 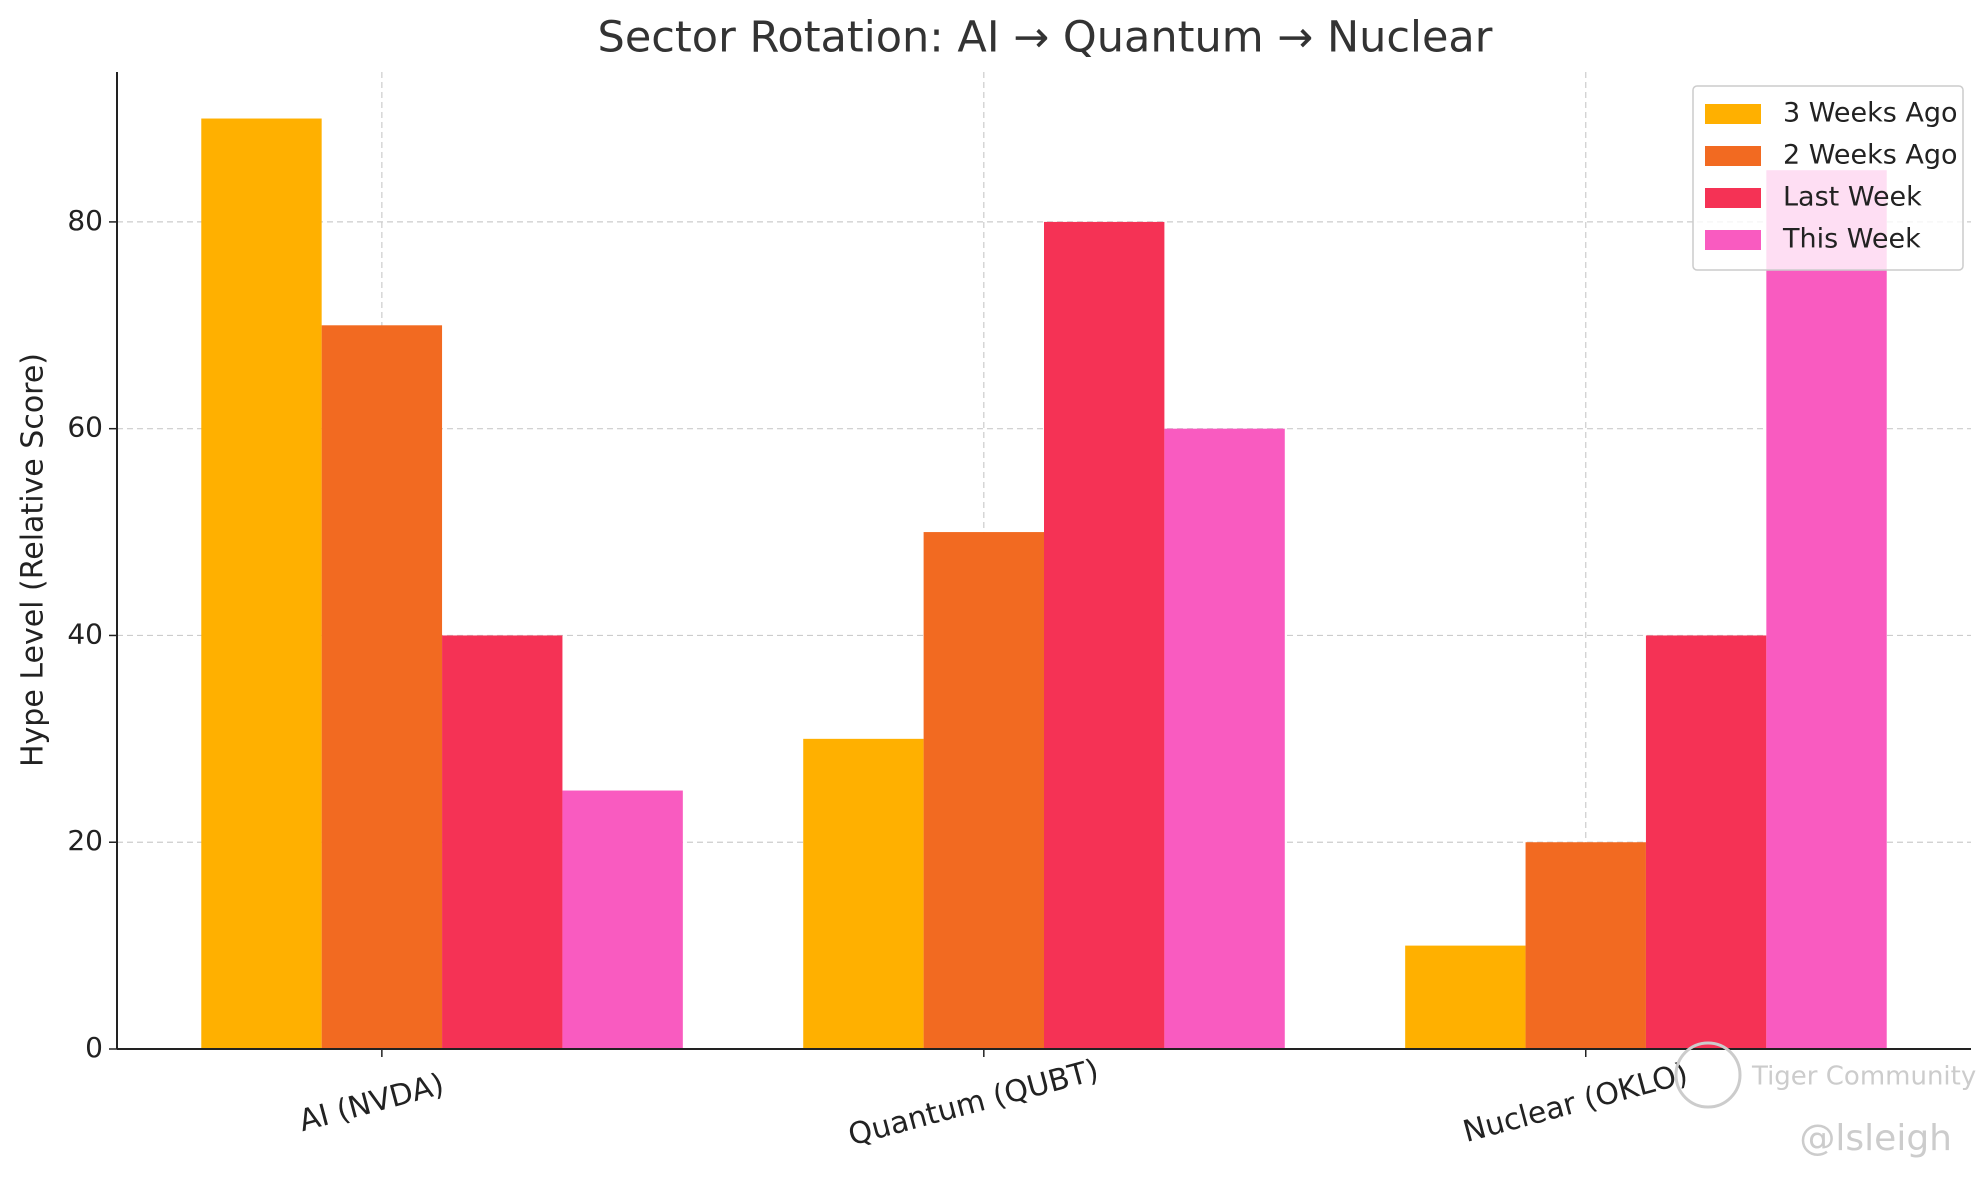 I want to click on legend: 3 Weeks Ago 2 Weeks Ago Last Week This Week, so click(x=1828, y=178).